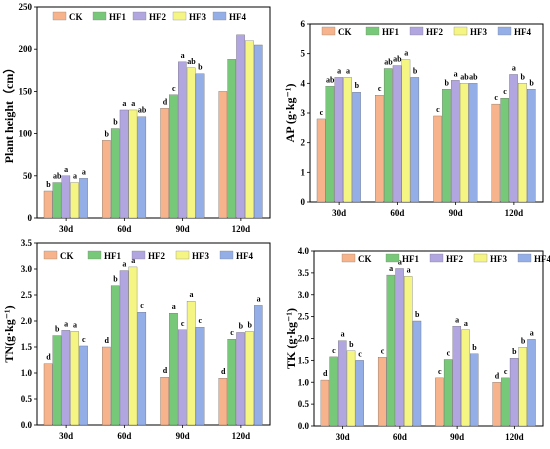 This screenshot has width=550, height=449. Describe the element at coordinates (303, 113) in the screenshot. I see `y-tick-label: 3` at that location.